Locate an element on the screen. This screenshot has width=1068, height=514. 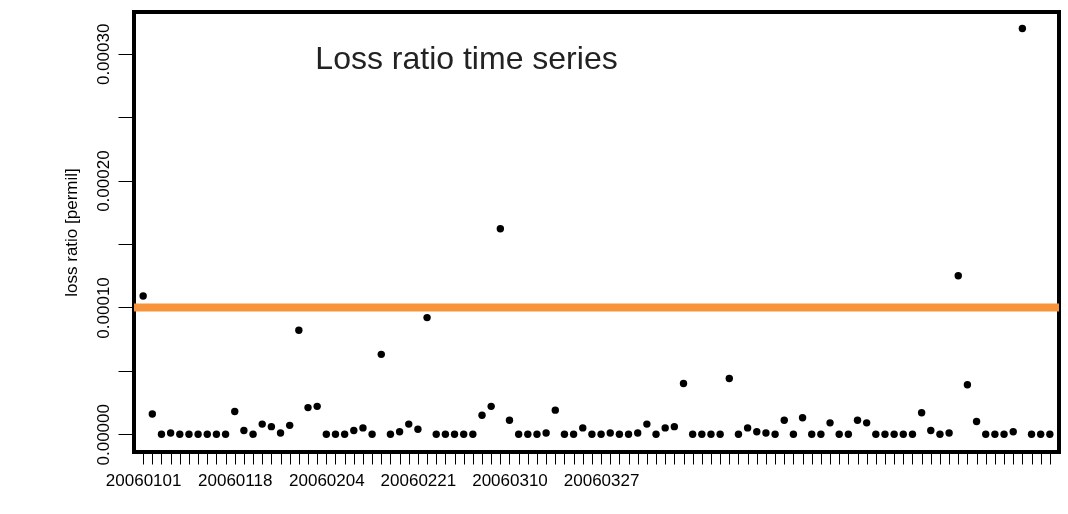
x-tick-label: 20060118 is located at coordinates (235, 480).